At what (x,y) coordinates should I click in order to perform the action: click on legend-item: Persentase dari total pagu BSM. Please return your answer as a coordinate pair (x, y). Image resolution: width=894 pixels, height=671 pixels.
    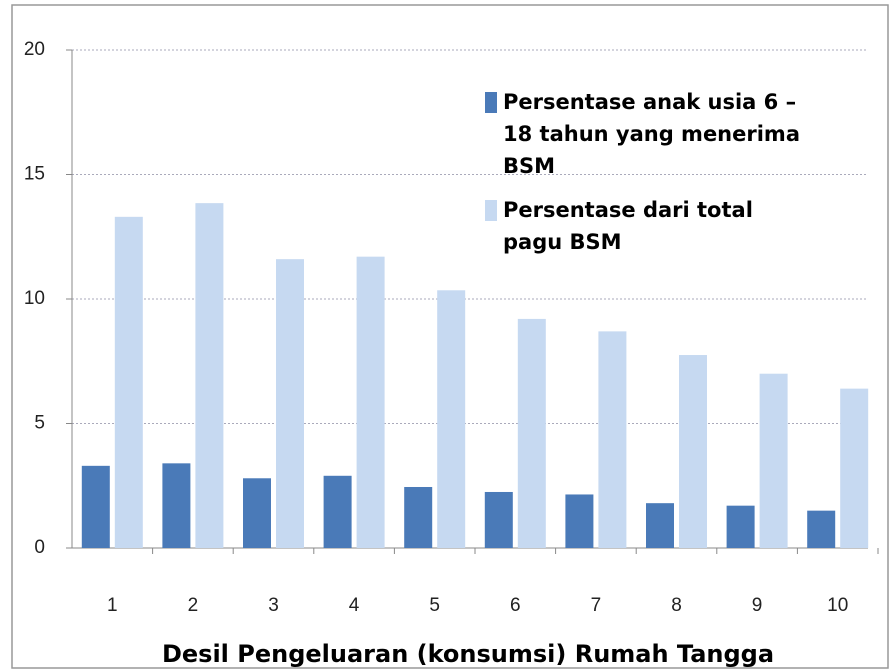
    Looking at the image, I should click on (635, 226).